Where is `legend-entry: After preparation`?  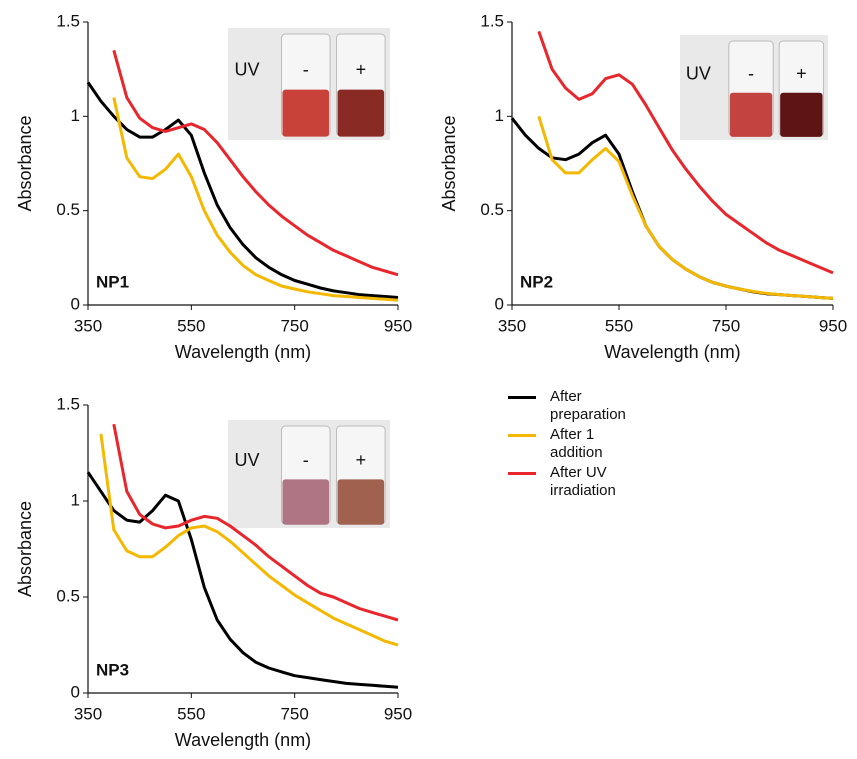 legend-entry: After preparation is located at coordinates (578, 406).